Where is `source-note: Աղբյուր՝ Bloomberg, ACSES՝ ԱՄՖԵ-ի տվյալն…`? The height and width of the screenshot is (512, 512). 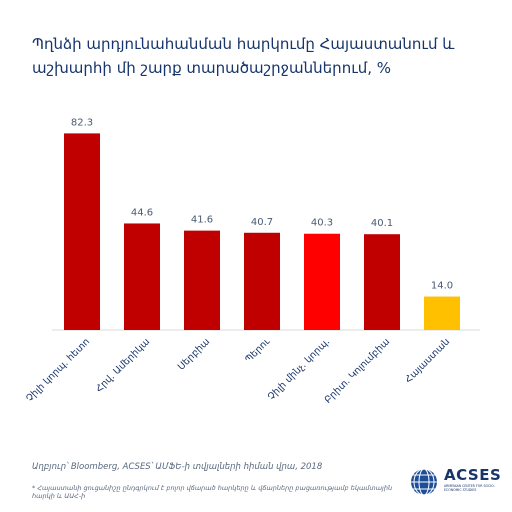 source-note: Աղբյուր՝ Bloomberg, ACSES՝ ԱՄՖԵ-ի տվյալն… is located at coordinates (177, 467).